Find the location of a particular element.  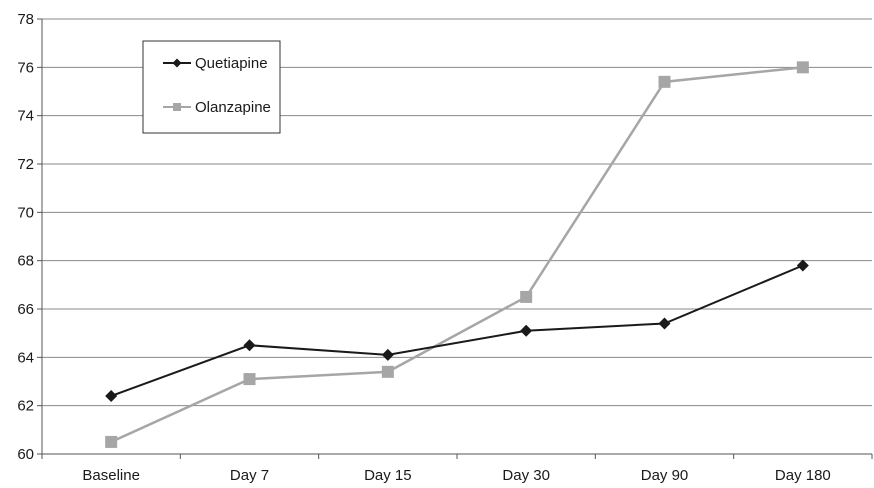

y-tick-label: 60 is located at coordinates (25, 454).